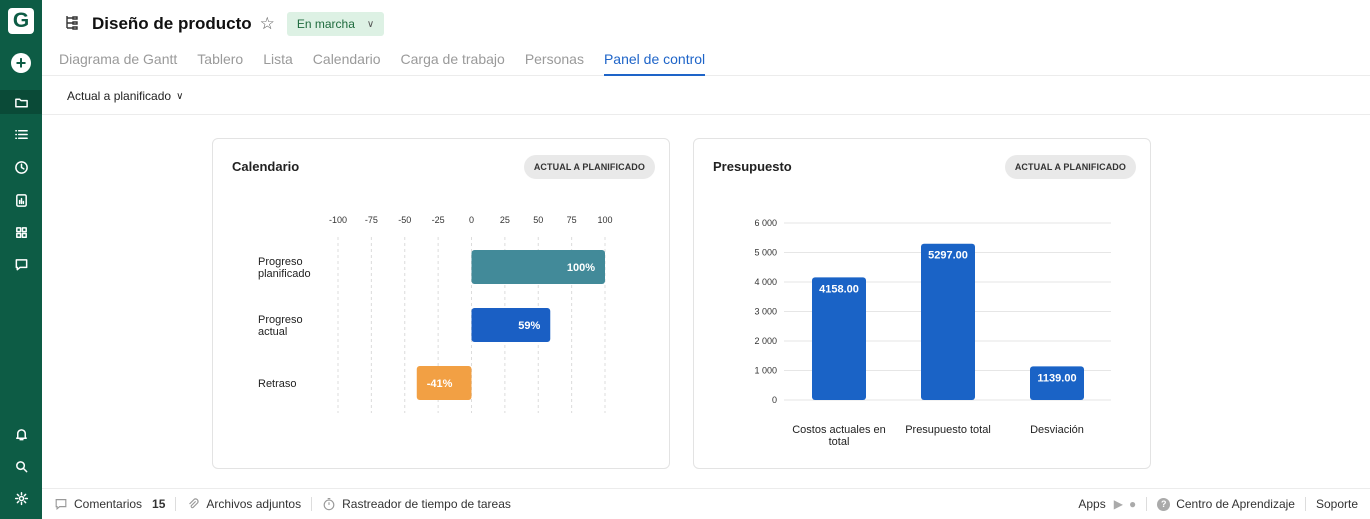  I want to click on data-label: 5297.00, so click(948, 256).